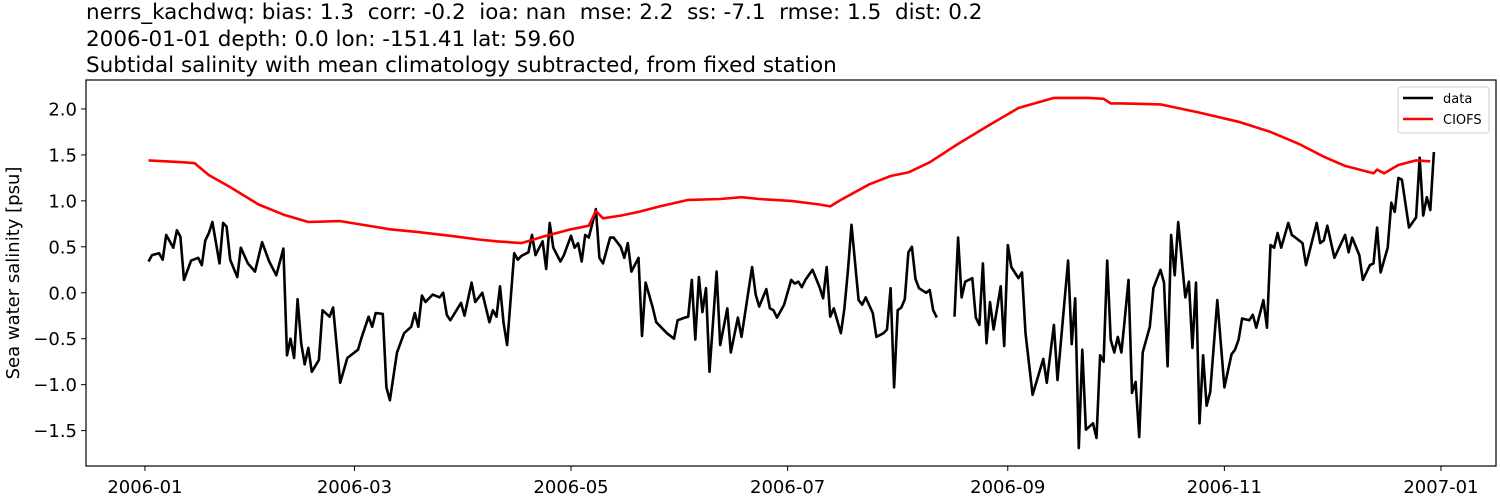 The width and height of the screenshot is (1500, 500). Describe the element at coordinates (570, 487) in the screenshot. I see `x-tick-label: 2006-05` at that location.